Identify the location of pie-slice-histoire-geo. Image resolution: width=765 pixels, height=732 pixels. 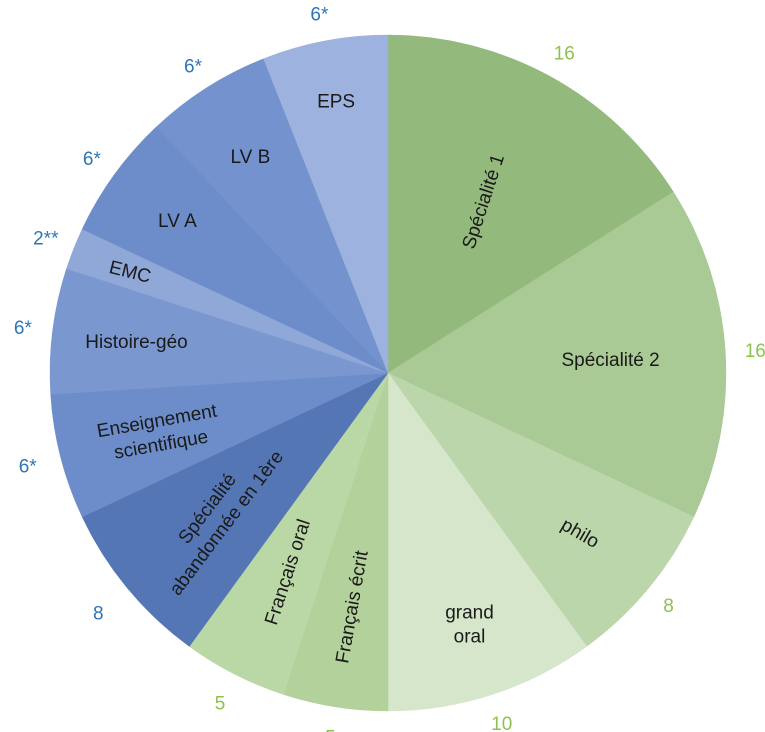
(219, 331).